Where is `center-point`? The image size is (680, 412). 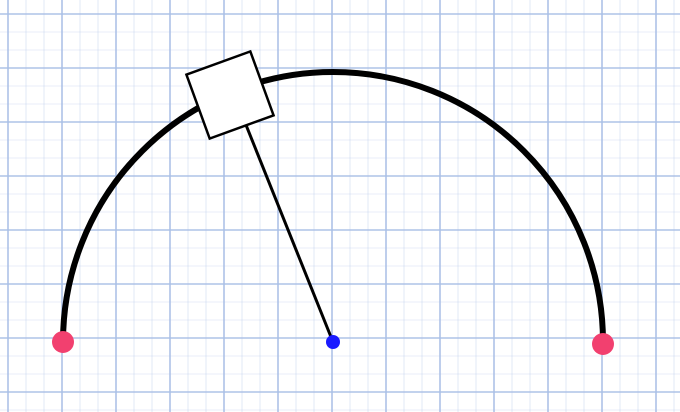
center-point is located at coordinates (333, 342).